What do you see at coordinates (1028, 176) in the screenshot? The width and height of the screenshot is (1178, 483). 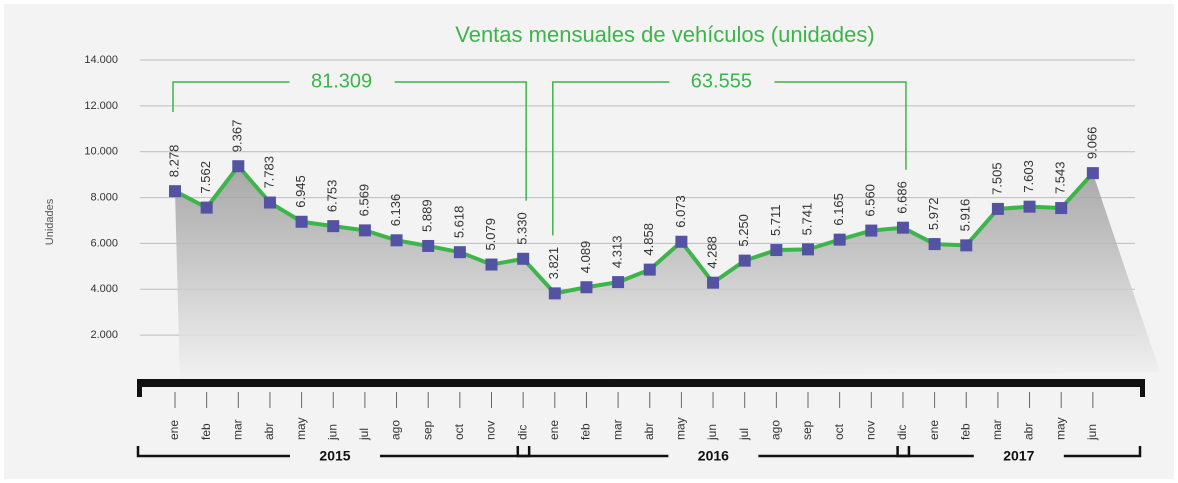 I see `data-label: 7.603` at bounding box center [1028, 176].